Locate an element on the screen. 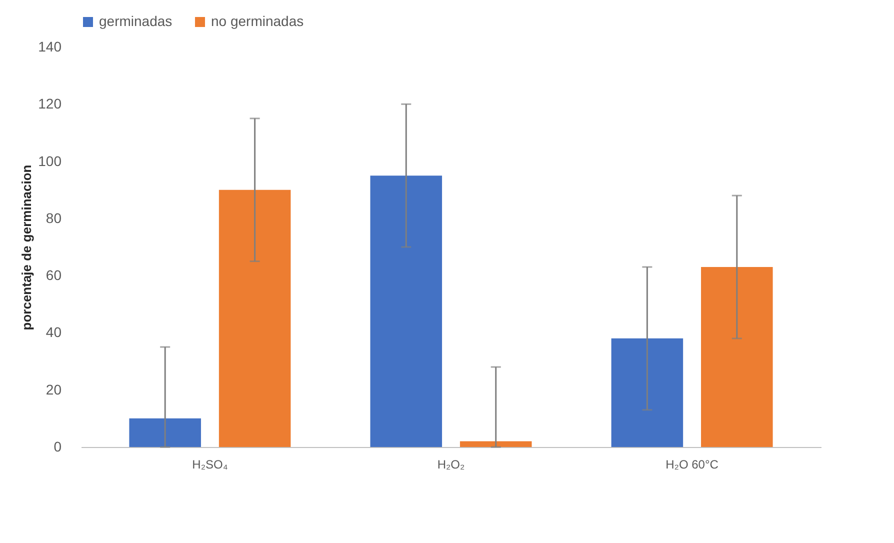 The image size is (894, 543). y-tick-label: 40 is located at coordinates (54, 332).